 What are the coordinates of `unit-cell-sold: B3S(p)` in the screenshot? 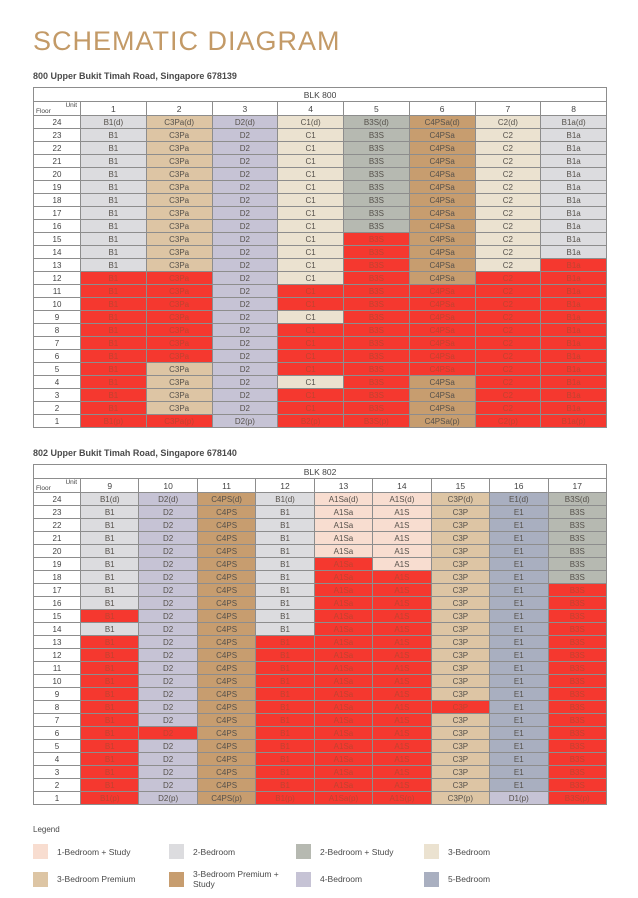 It's located at (577, 798).